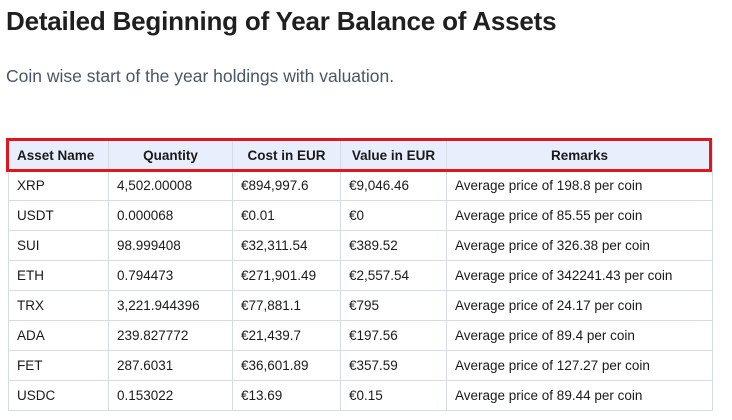  What do you see at coordinates (579, 335) in the screenshot?
I see `cell-remarks: Average price of 89.4 per coin` at bounding box center [579, 335].